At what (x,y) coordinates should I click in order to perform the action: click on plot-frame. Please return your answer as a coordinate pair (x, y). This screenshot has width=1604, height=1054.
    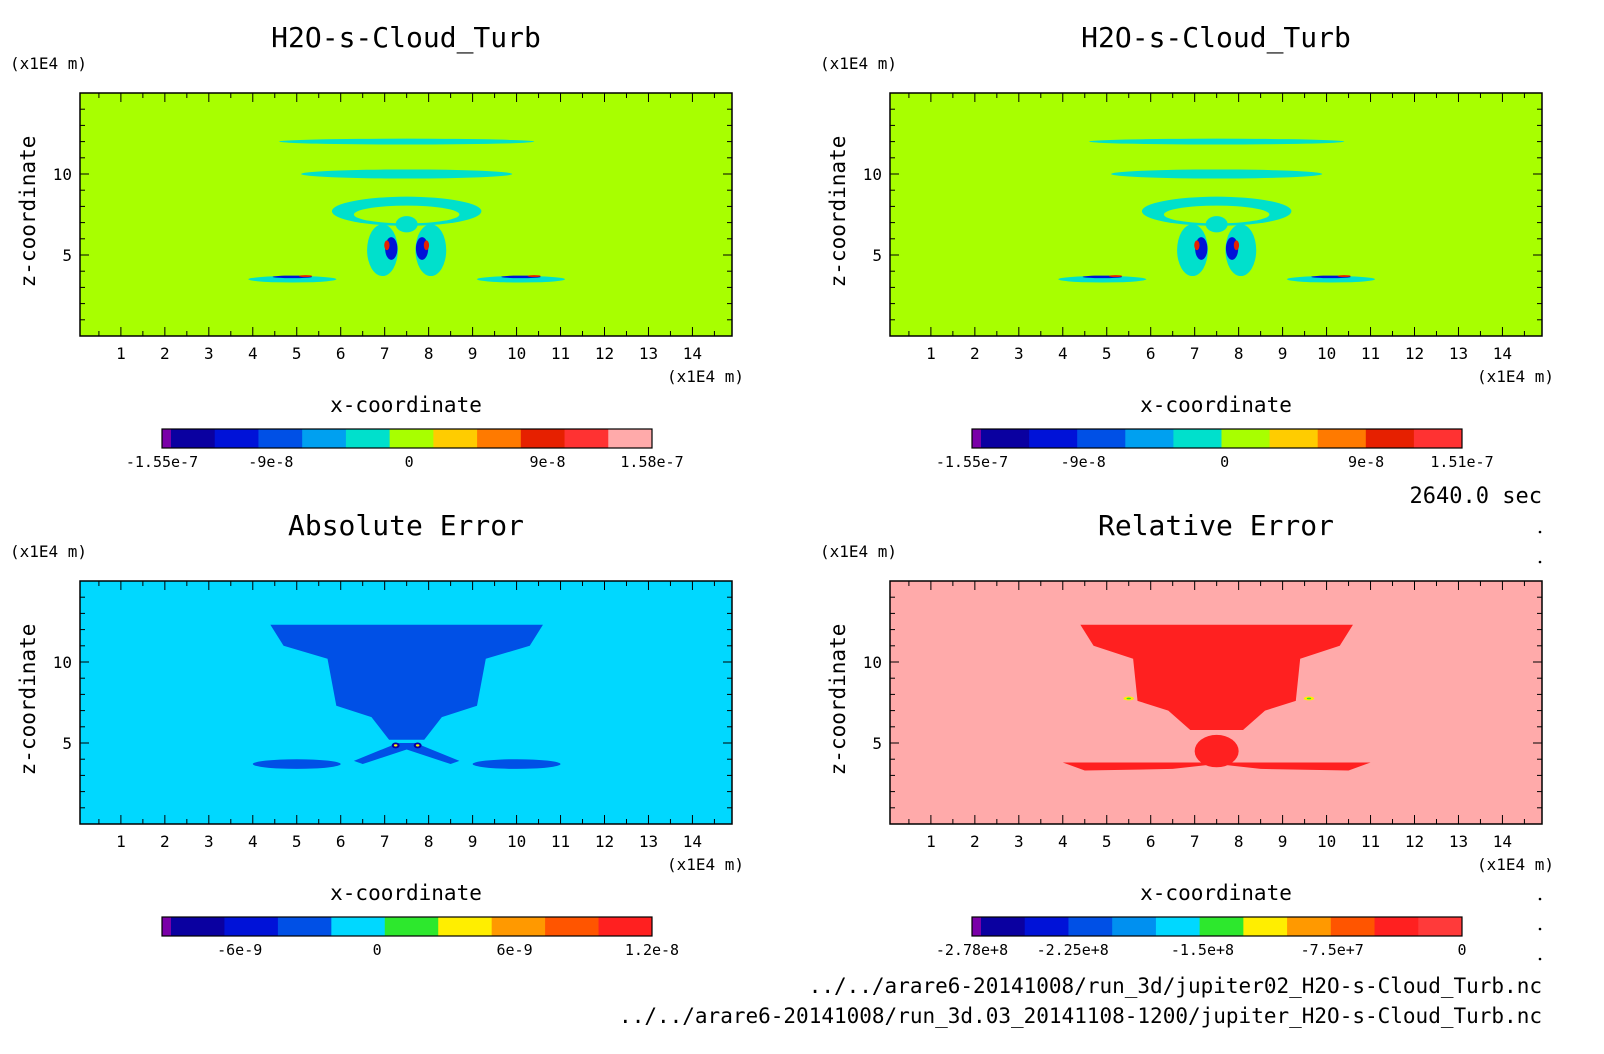
    Looking at the image, I should click on (406, 214).